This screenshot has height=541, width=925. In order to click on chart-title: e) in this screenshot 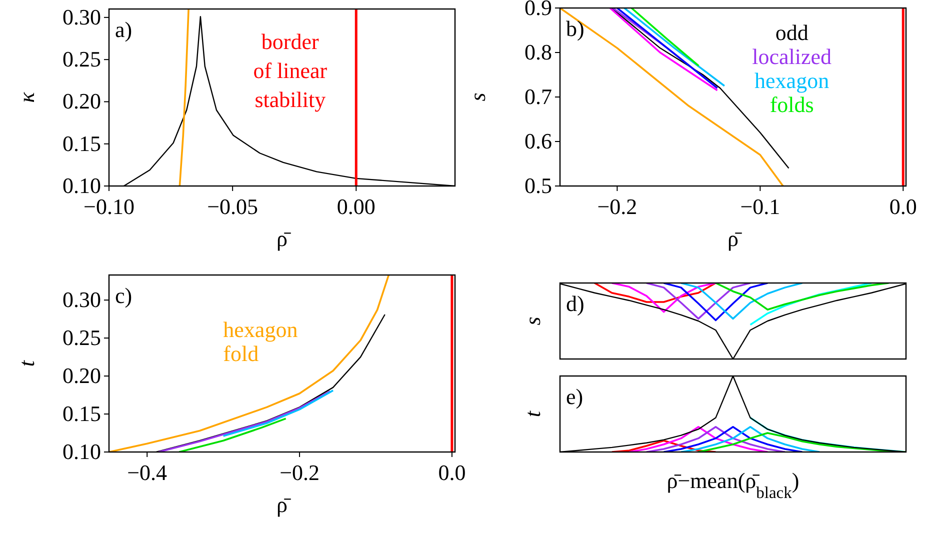, I will do `click(575, 396)`.